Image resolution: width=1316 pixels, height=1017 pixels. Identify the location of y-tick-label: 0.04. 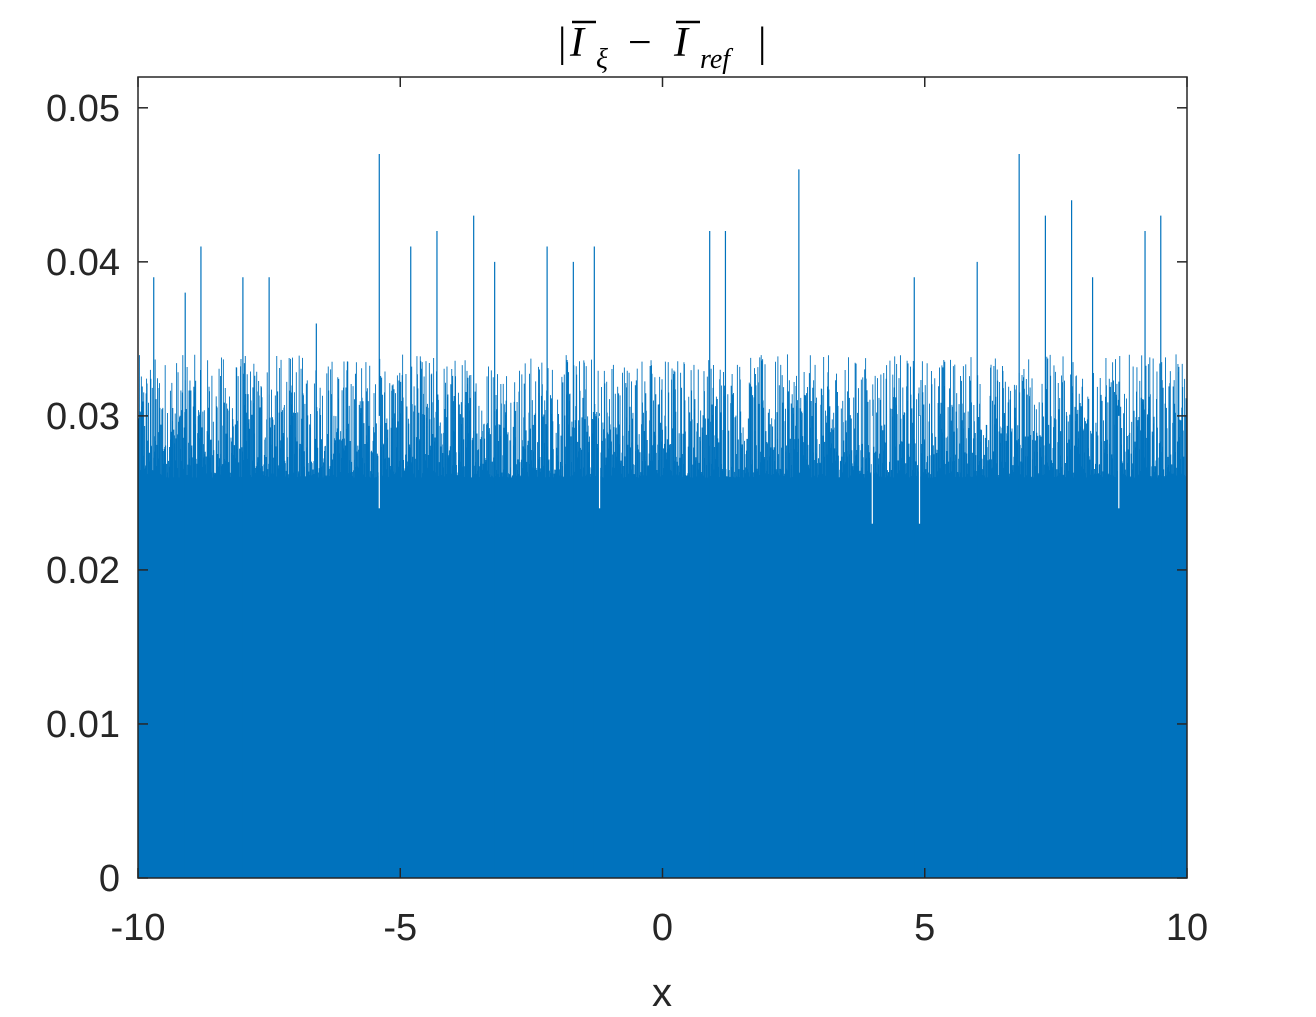
(83, 263).